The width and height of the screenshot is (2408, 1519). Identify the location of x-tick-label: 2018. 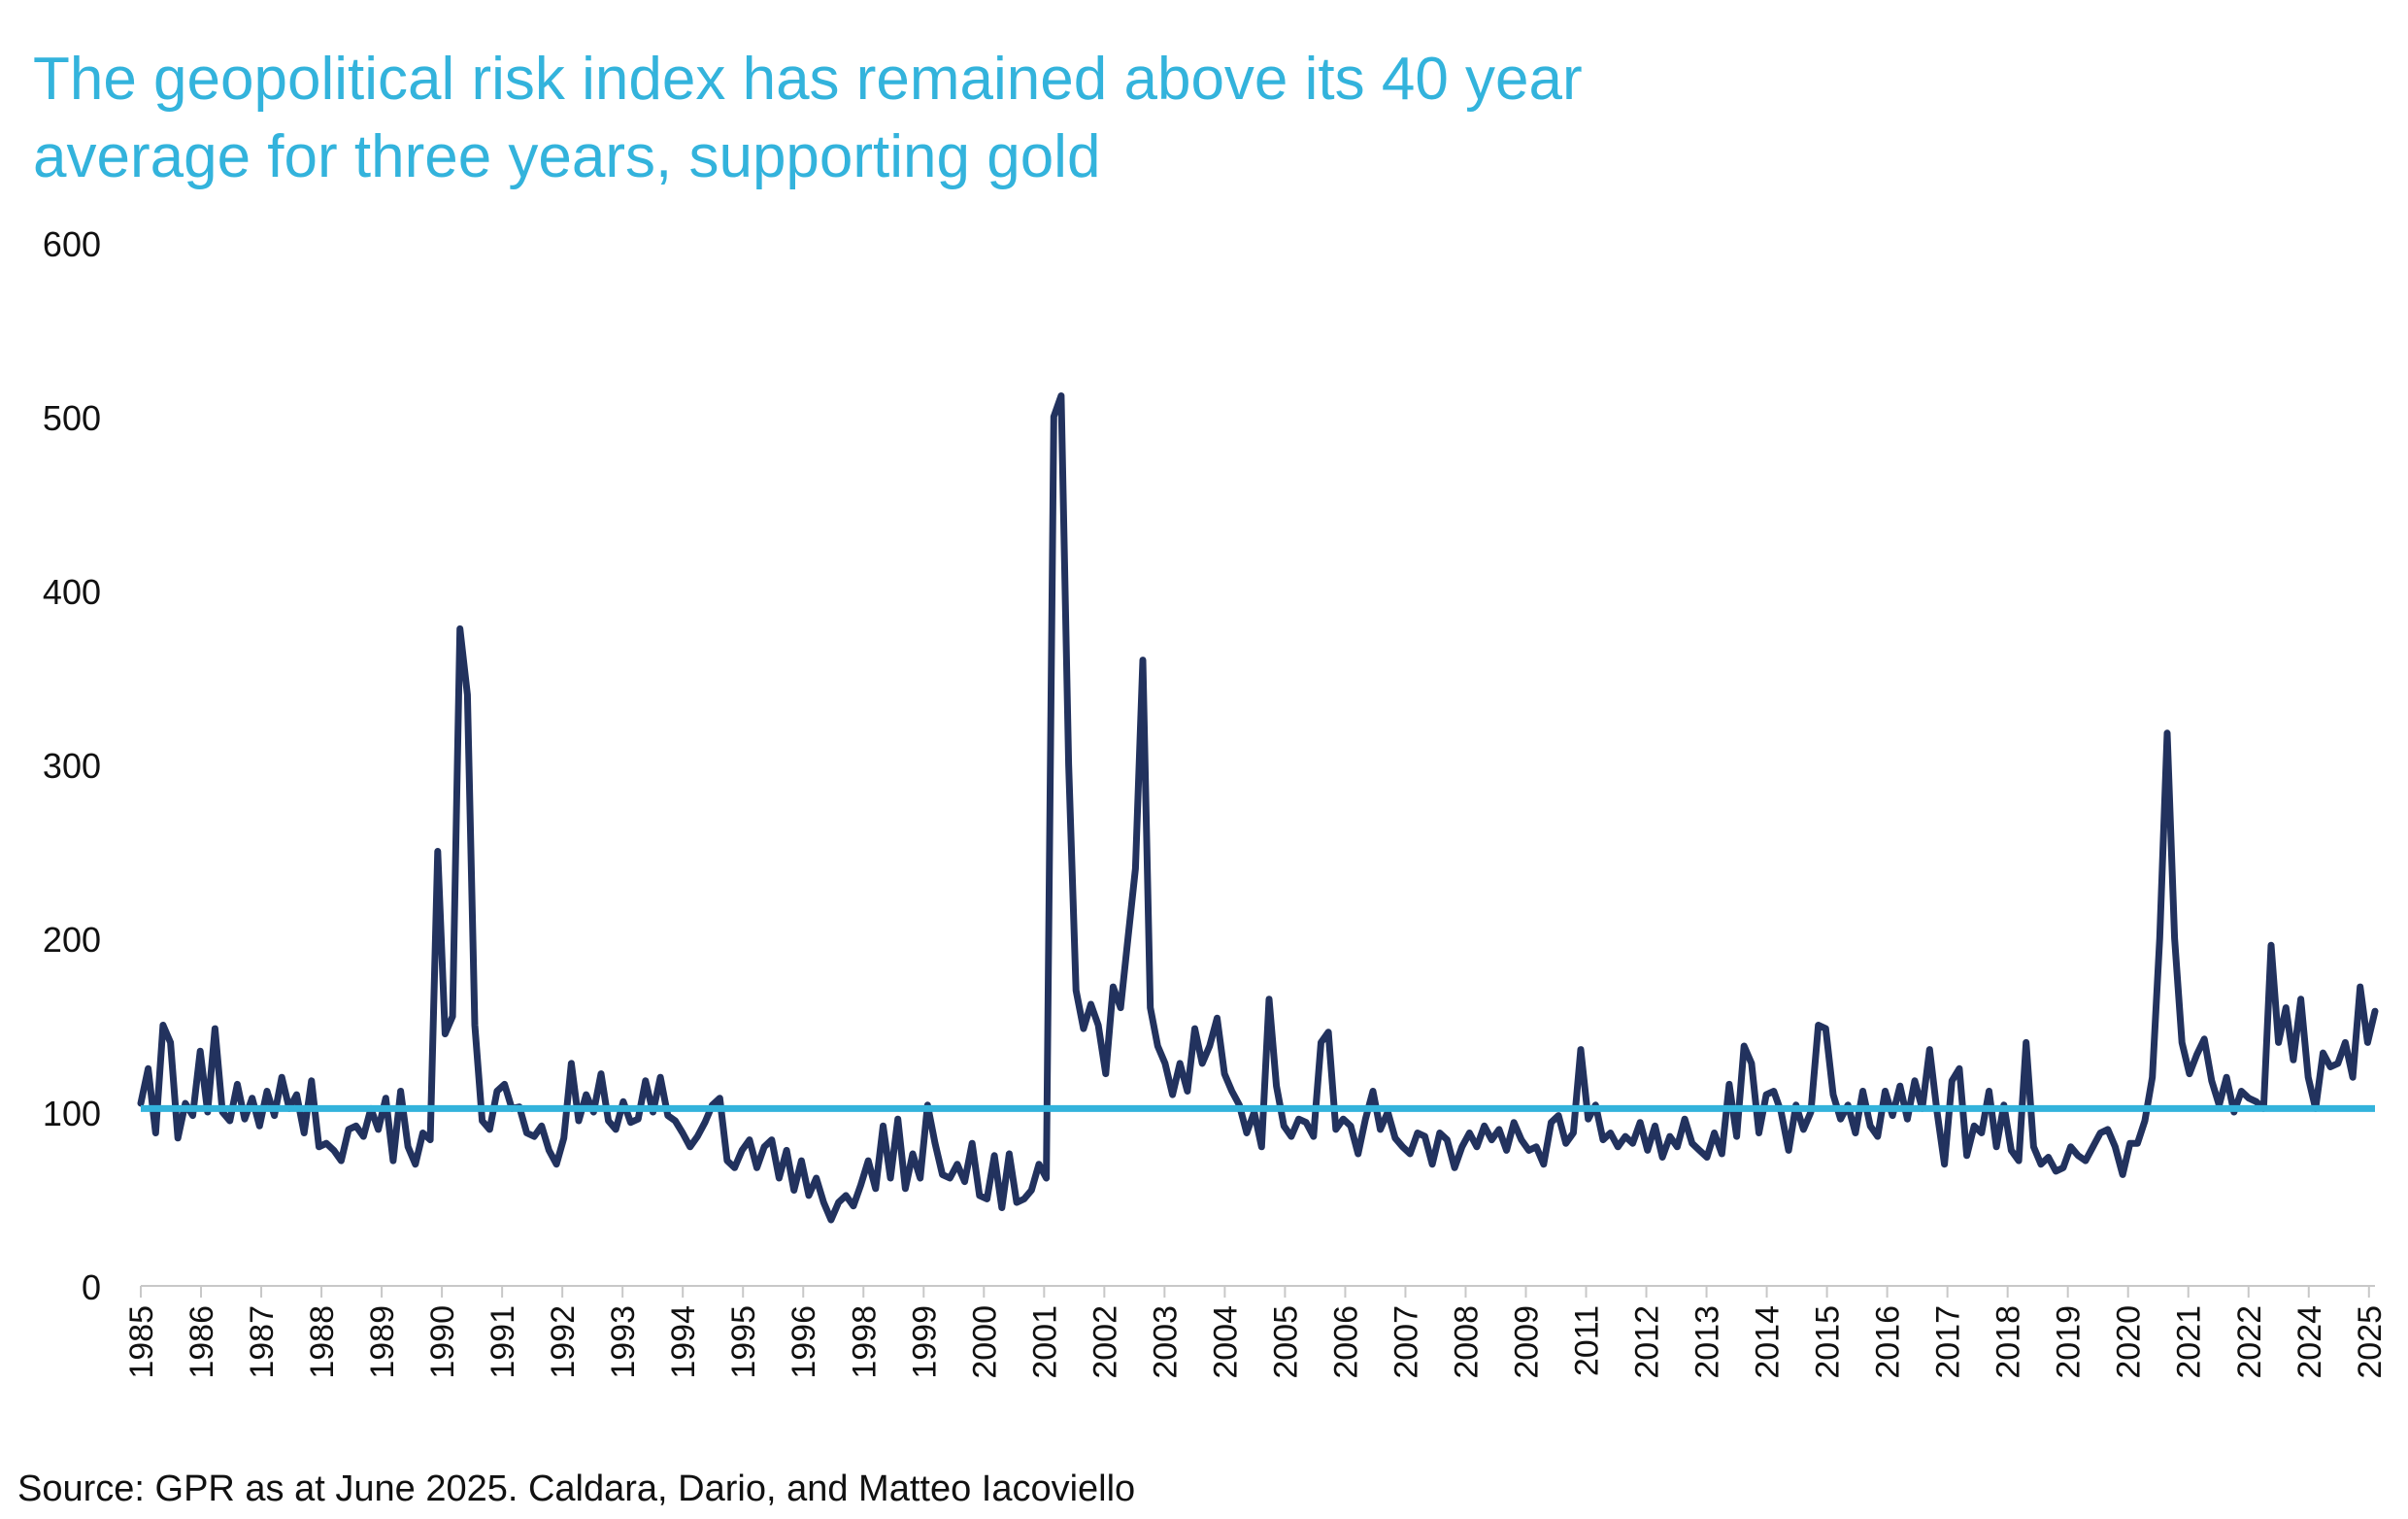
(2008, 1342).